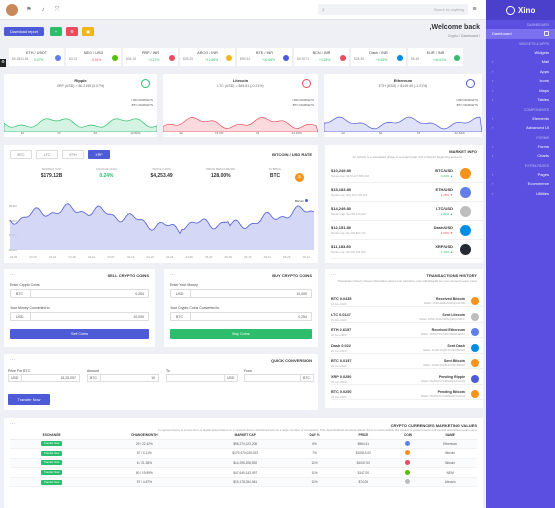 The width and height of the screenshot is (555, 508). I want to click on stat-benchmark: PRICE BENCHMARK 128.00%, so click(220, 173).